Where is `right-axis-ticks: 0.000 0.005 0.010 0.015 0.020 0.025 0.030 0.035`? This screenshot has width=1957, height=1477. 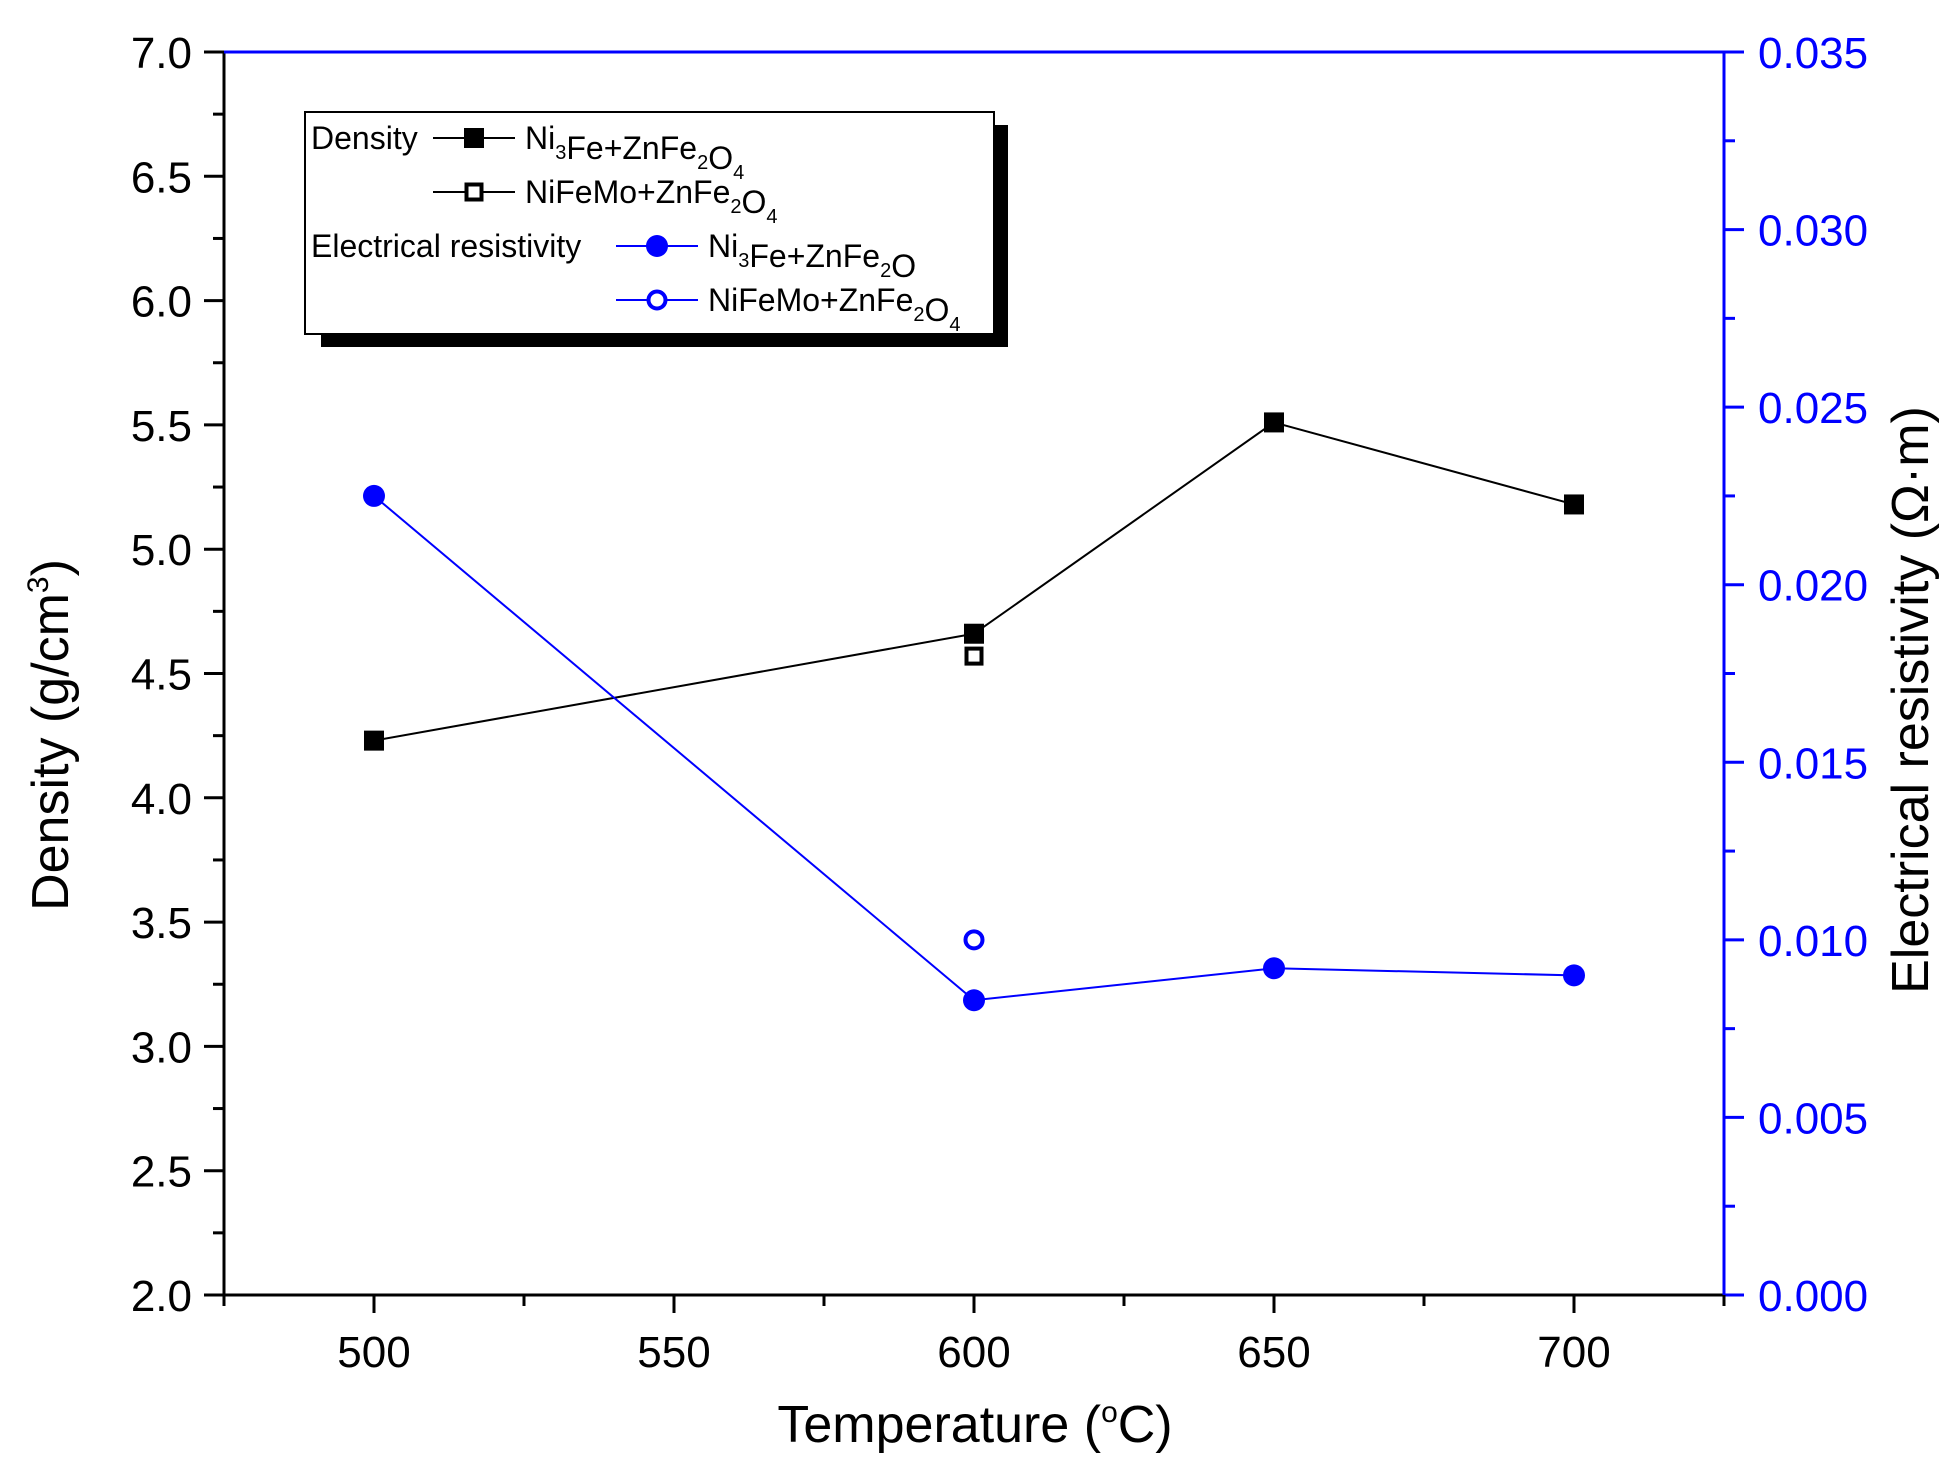 right-axis-ticks: 0.000 0.005 0.010 0.015 0.020 0.025 0.030 0.035 is located at coordinates (1796, 675).